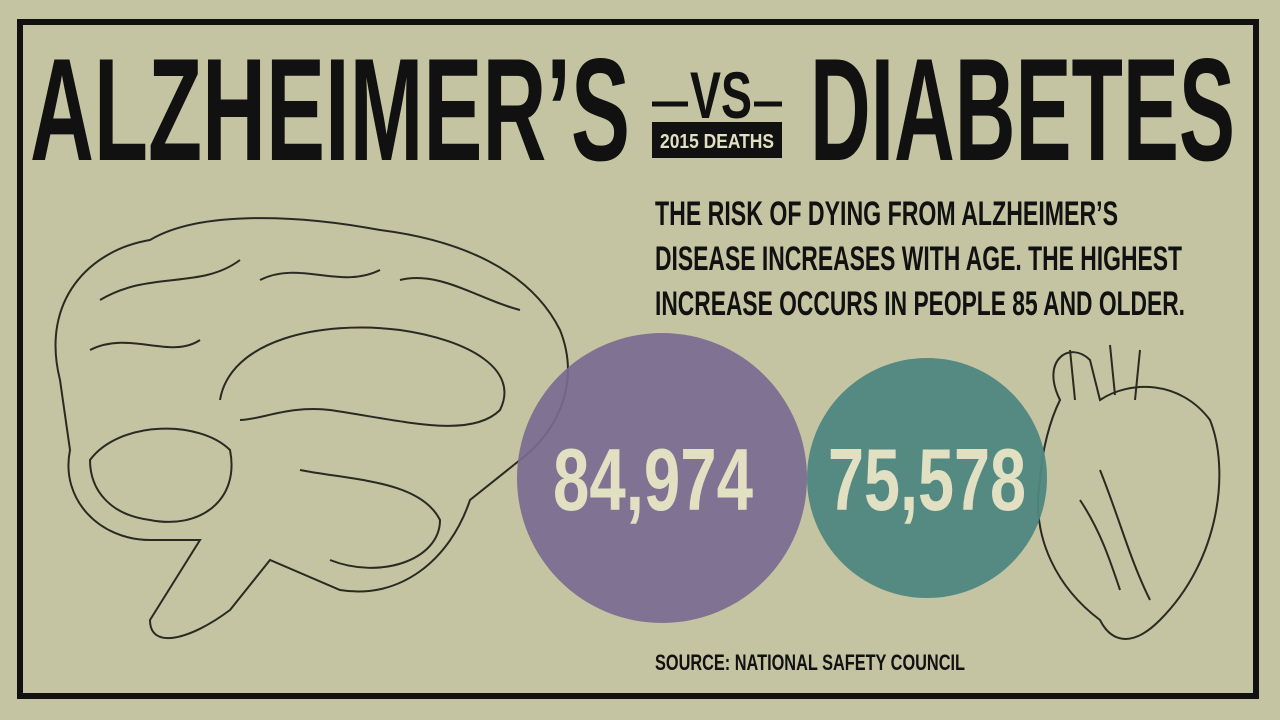 Image resolution: width=1280 pixels, height=720 pixels. I want to click on badge-text: 2015 DEATHS, so click(717, 142).